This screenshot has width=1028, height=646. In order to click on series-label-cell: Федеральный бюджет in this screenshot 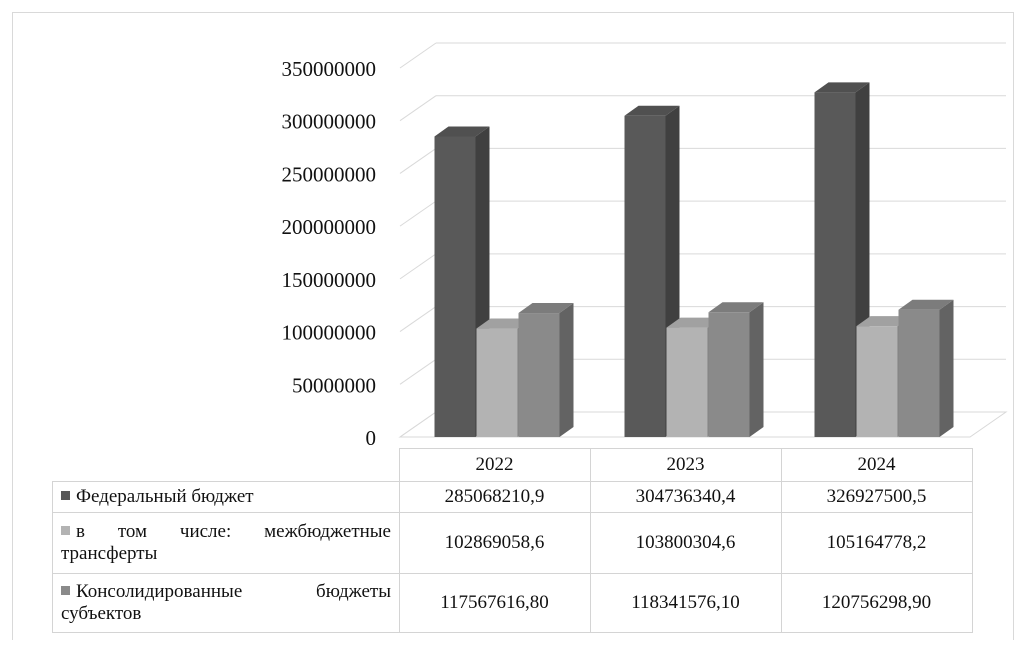, I will do `click(226, 497)`.